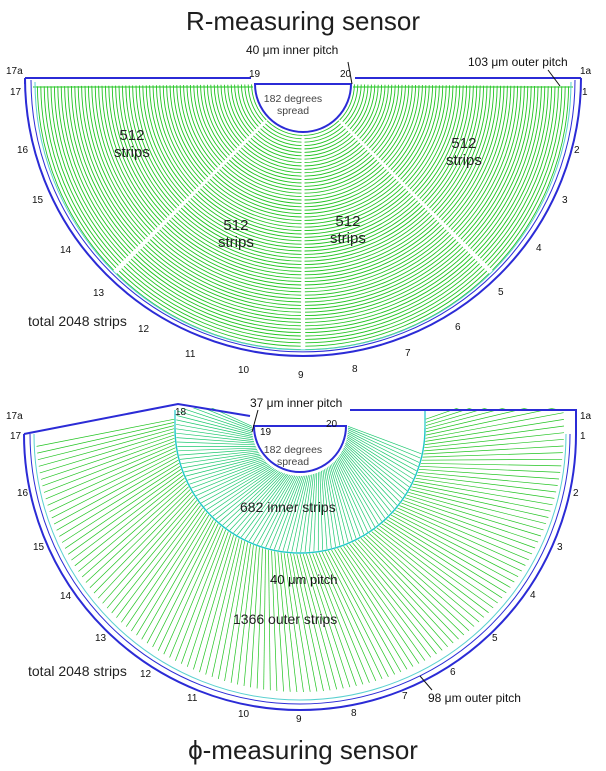  What do you see at coordinates (453, 672) in the screenshot?
I see `phi-edge-number: 6` at bounding box center [453, 672].